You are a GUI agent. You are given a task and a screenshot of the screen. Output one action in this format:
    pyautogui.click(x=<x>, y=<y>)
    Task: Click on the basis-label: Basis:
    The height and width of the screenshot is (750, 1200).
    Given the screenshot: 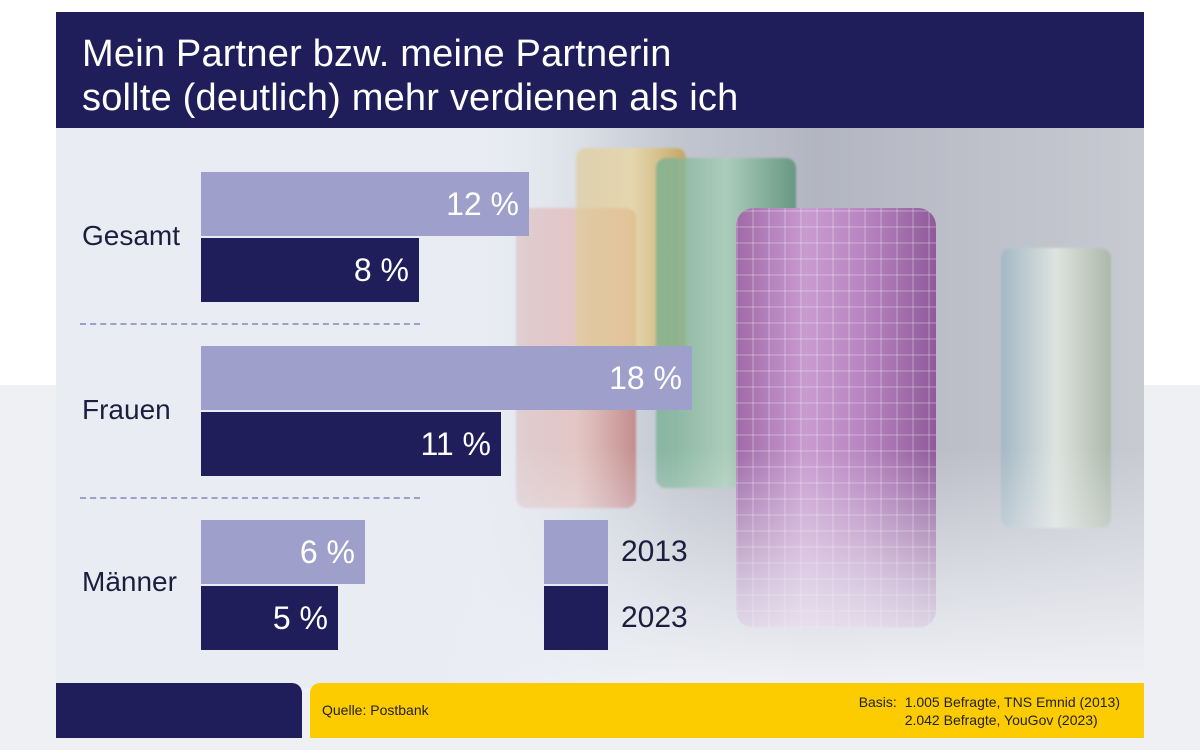 What is the action you would take?
    pyautogui.click(x=877, y=702)
    